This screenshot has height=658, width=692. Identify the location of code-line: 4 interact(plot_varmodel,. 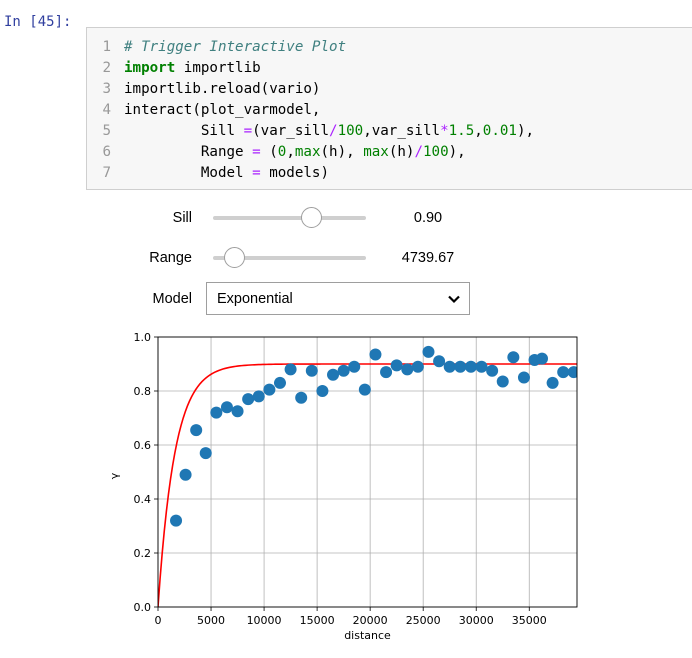
(389, 110).